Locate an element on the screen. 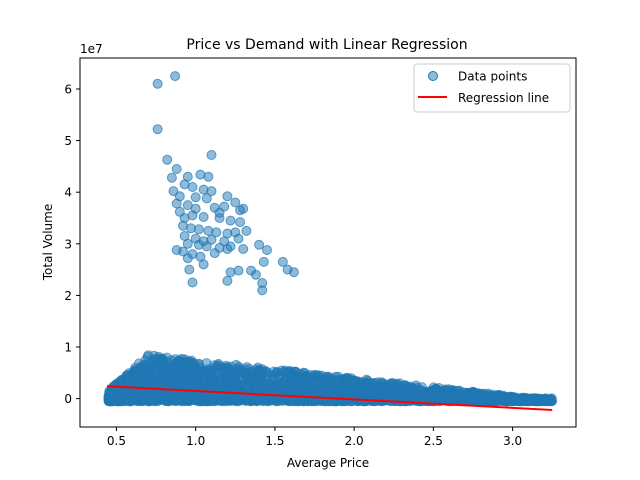  x-tick-label: 1.0 is located at coordinates (195, 441).